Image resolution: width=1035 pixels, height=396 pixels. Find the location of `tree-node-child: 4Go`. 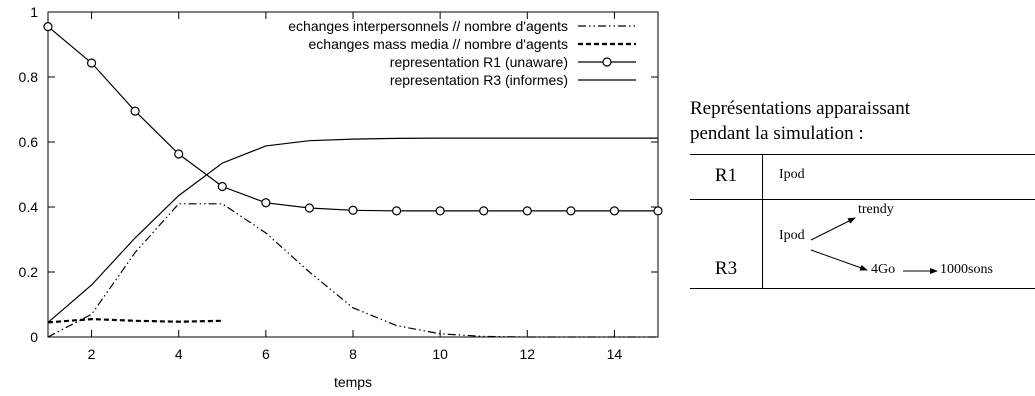

tree-node-child: 4Go is located at coordinates (883, 269).